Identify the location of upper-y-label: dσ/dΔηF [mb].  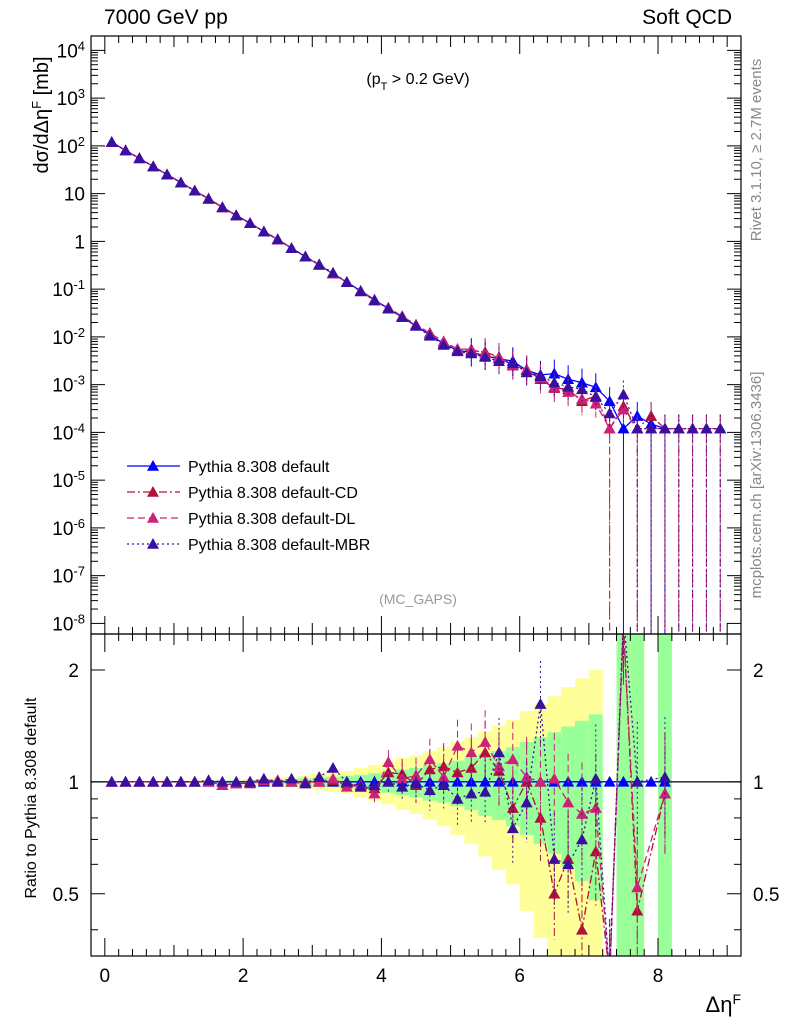
(41, 114).